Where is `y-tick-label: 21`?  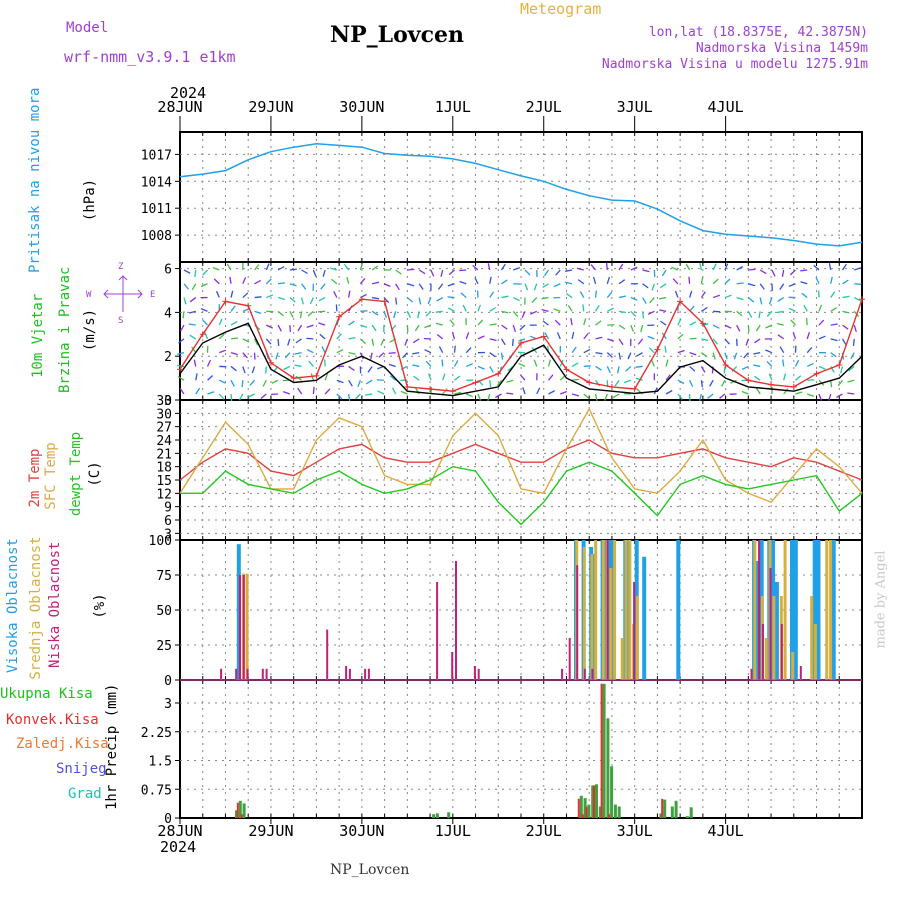
y-tick-label: 21 is located at coordinates (164, 454).